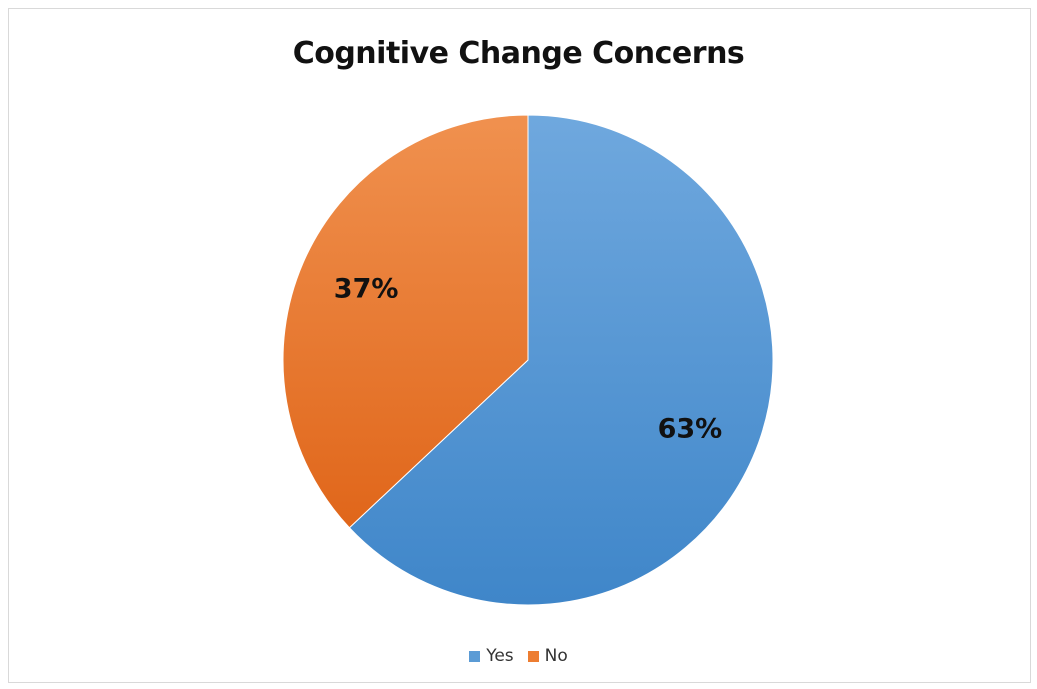  I want to click on chart-title: Cognitive Change Concerns, so click(518, 53).